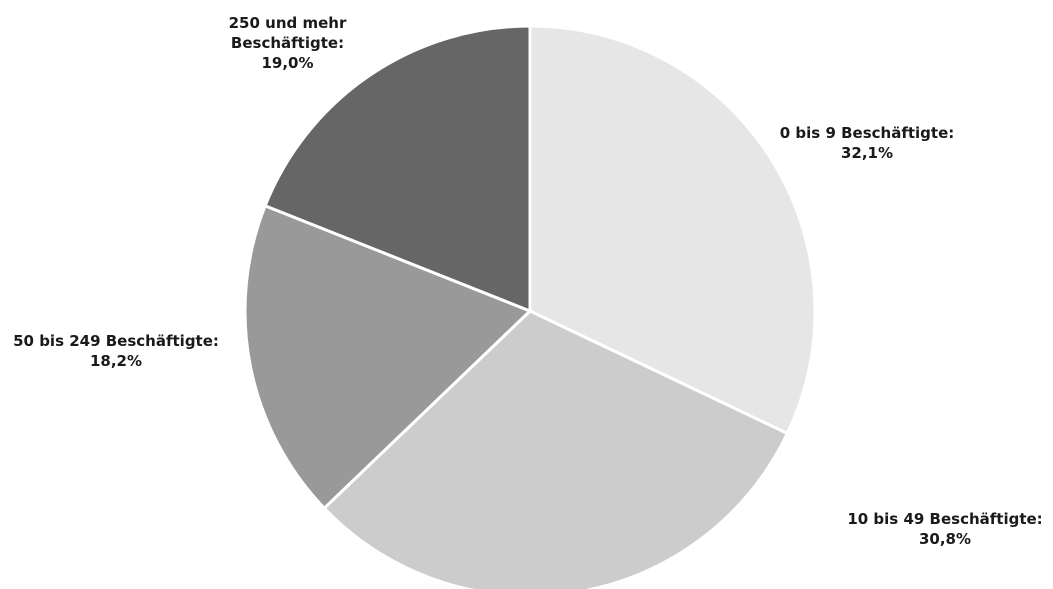  What do you see at coordinates (867, 143) in the screenshot?
I see `data-label-0-9: 0 bis 9 Beschäftigte: 32,1%` at bounding box center [867, 143].